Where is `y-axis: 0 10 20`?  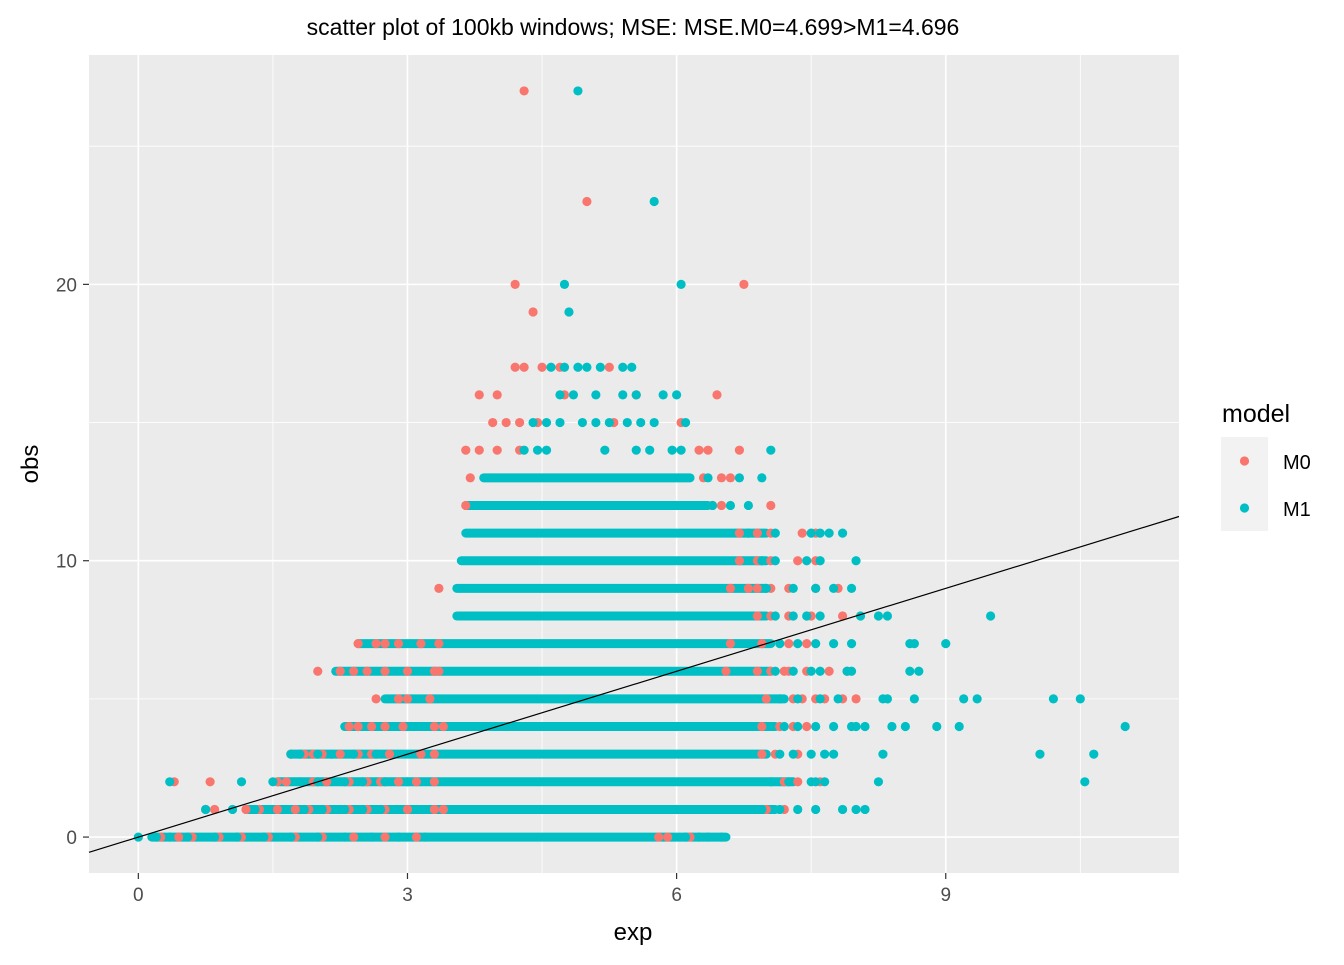
y-axis: 0 10 20 is located at coordinates (72, 562).